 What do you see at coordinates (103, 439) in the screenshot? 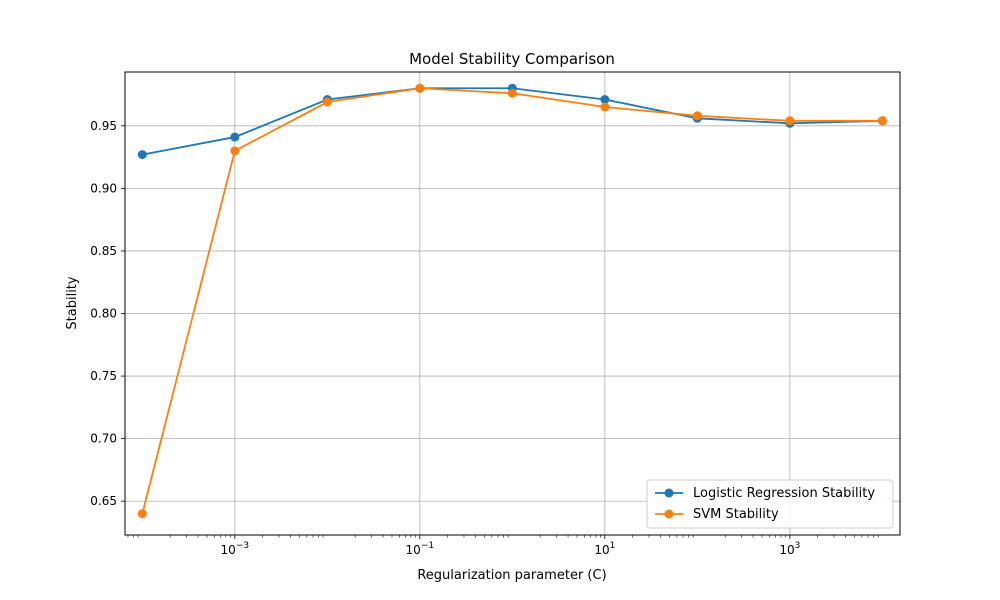
I see `y-tick-label: 0.70` at bounding box center [103, 439].